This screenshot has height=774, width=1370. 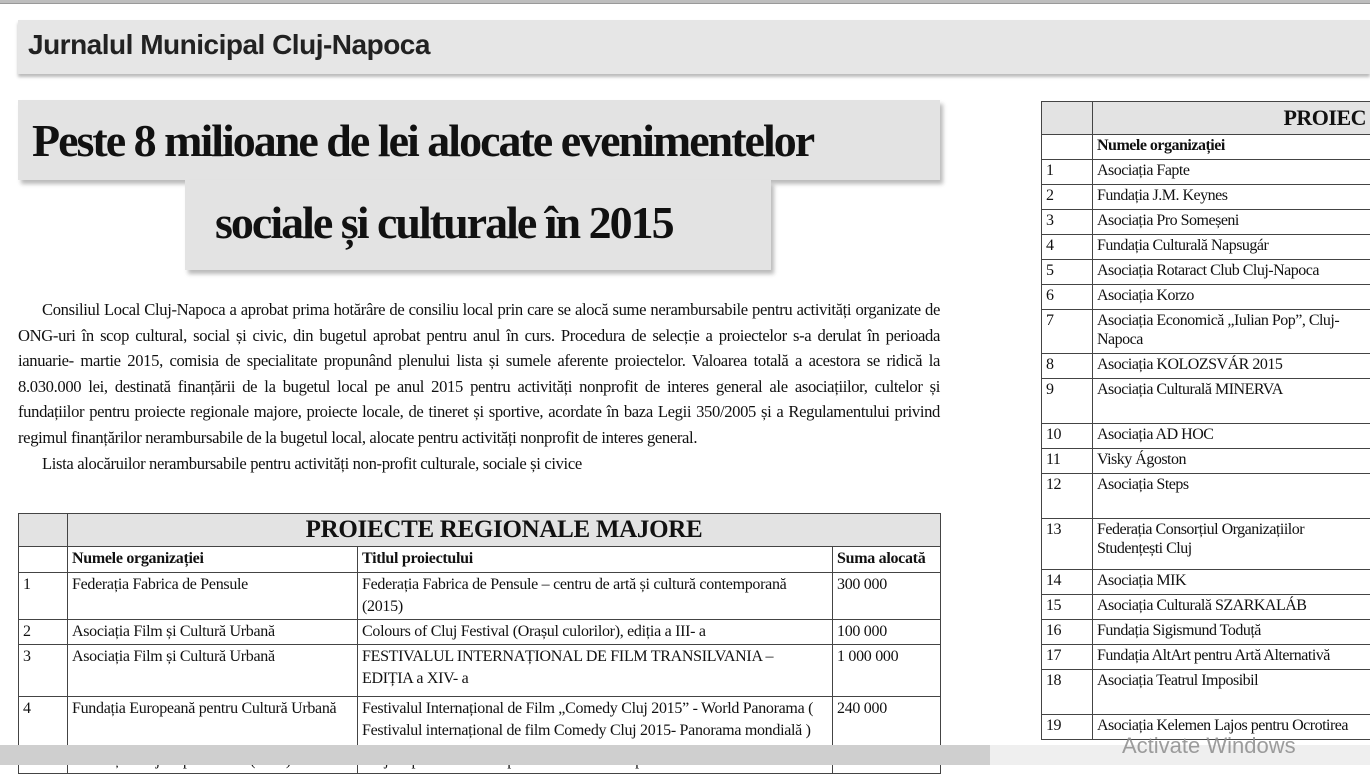 What do you see at coordinates (1231, 401) in the screenshot?
I see `table-cell: Asociația Culturală MINERVA` at bounding box center [1231, 401].